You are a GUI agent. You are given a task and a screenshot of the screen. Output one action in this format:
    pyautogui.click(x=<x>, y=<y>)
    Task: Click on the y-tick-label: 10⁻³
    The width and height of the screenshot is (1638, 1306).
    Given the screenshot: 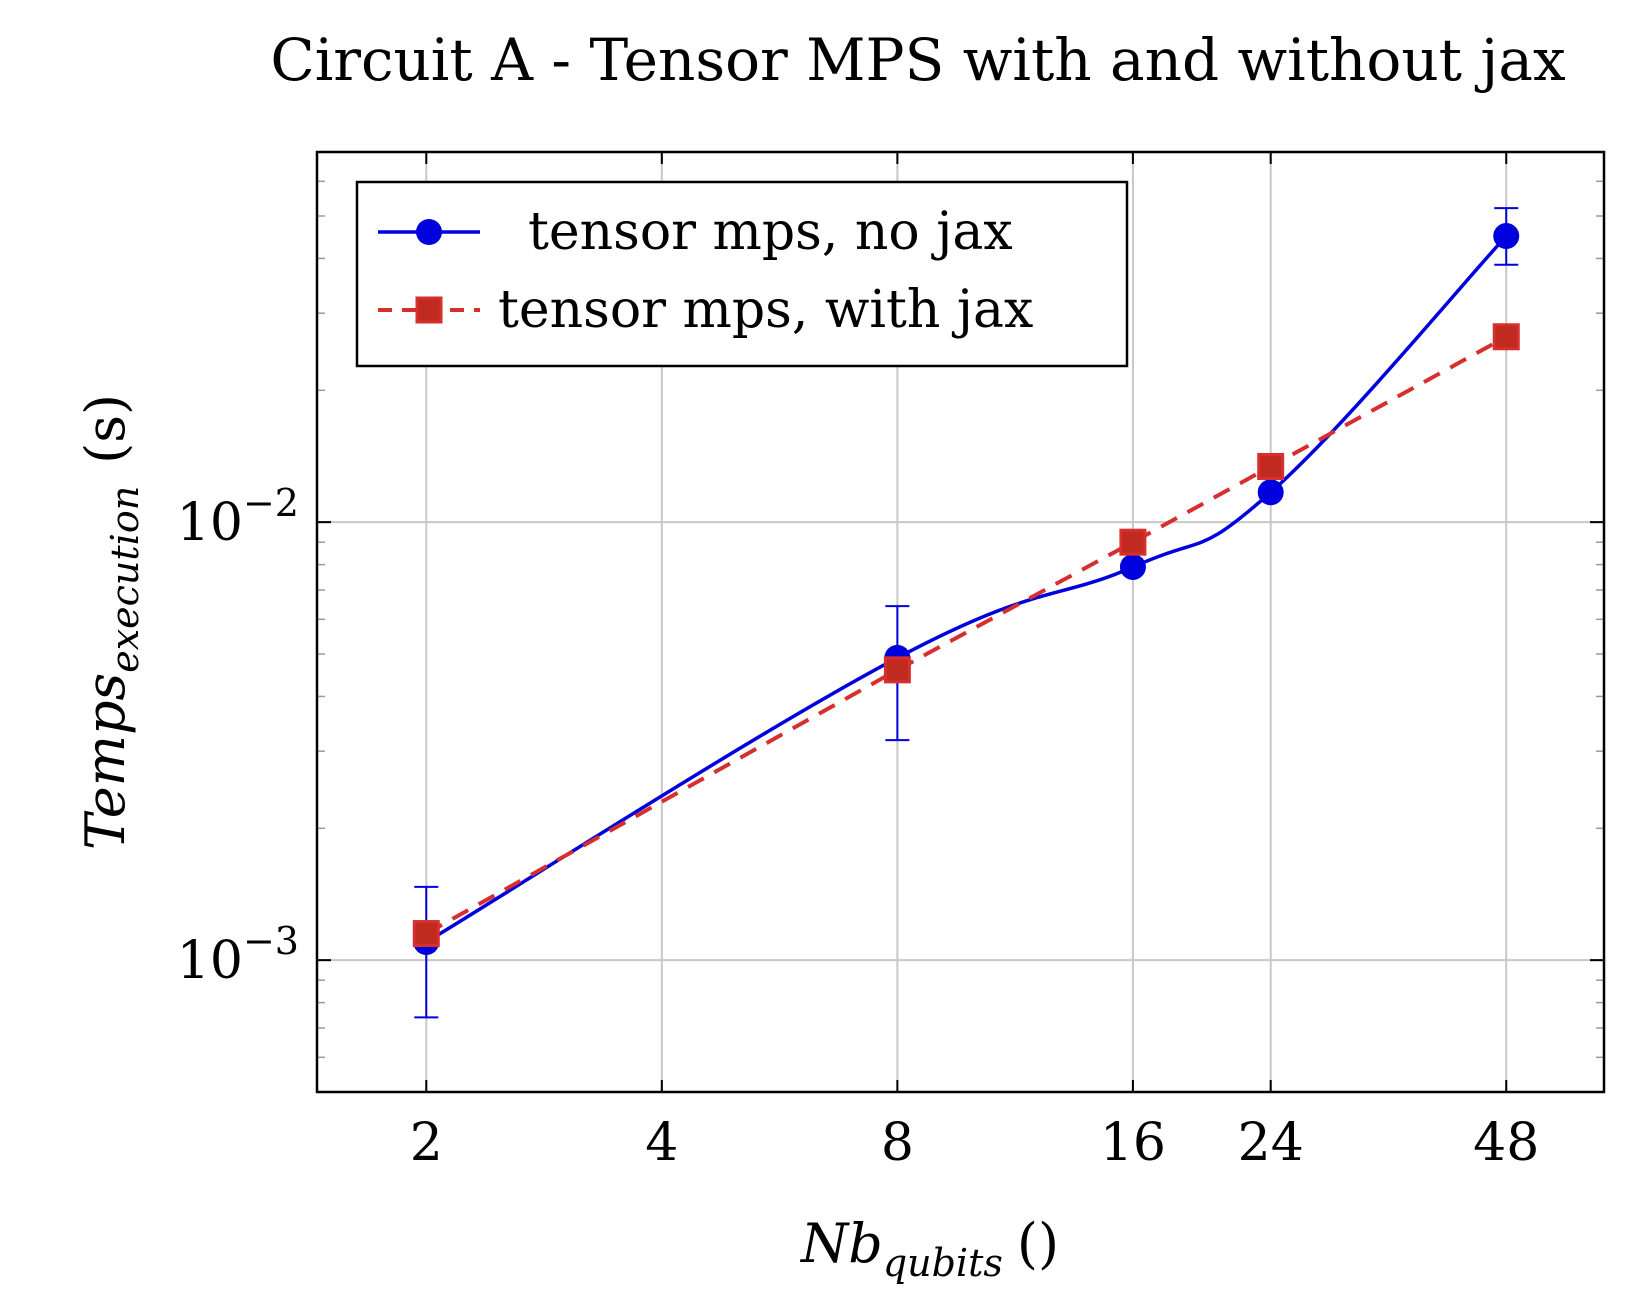 What is the action you would take?
    pyautogui.click(x=238, y=955)
    